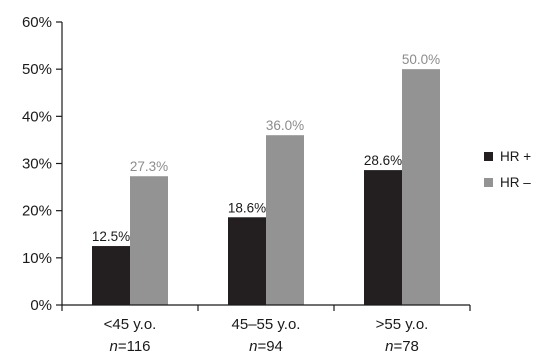  I want to click on data-label: 27.3%, so click(149, 166).